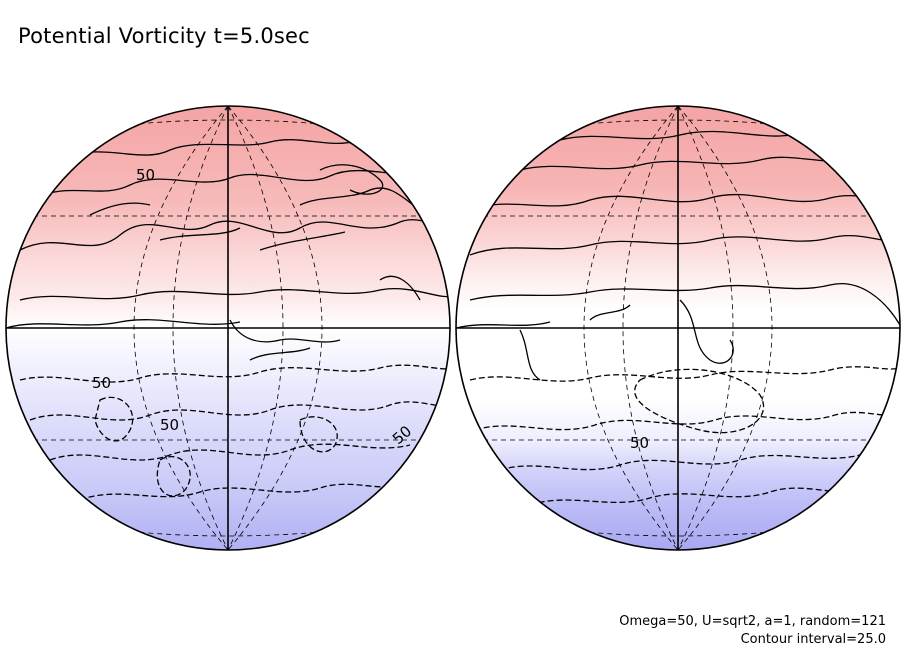  What do you see at coordinates (813, 639) in the screenshot?
I see `contour-interval-note: Contour interval=25.0` at bounding box center [813, 639].